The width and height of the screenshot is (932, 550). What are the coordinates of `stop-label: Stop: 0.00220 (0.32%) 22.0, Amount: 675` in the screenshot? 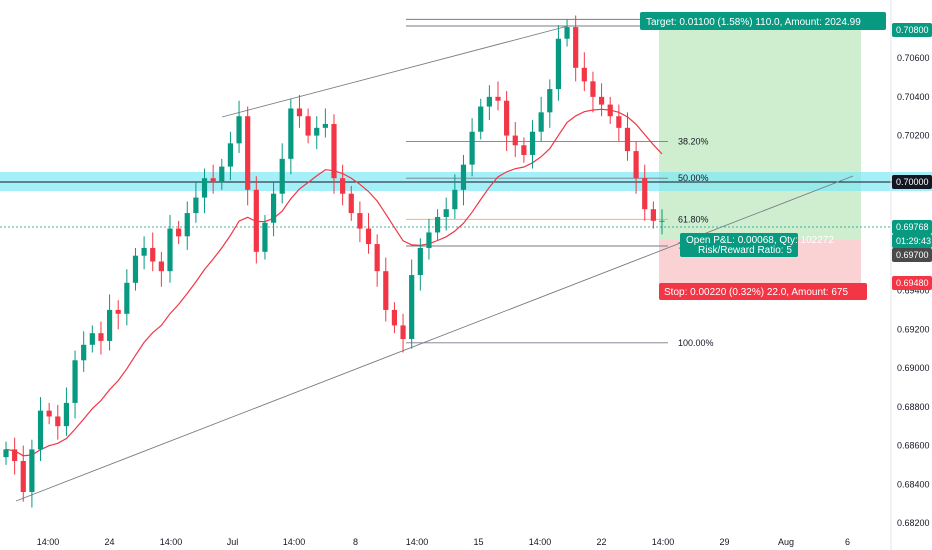 It's located at (763, 291).